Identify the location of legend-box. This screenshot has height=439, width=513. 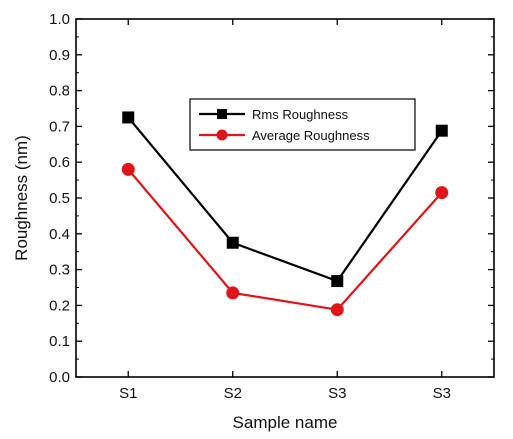
(302, 124).